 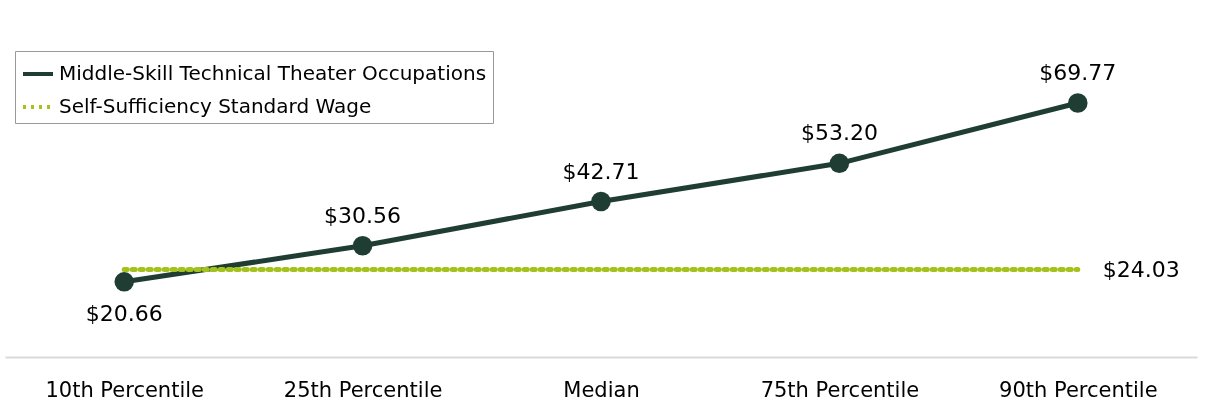 I want to click on legend-label: Self-Sufficiency Standard Wage, so click(x=215, y=106).